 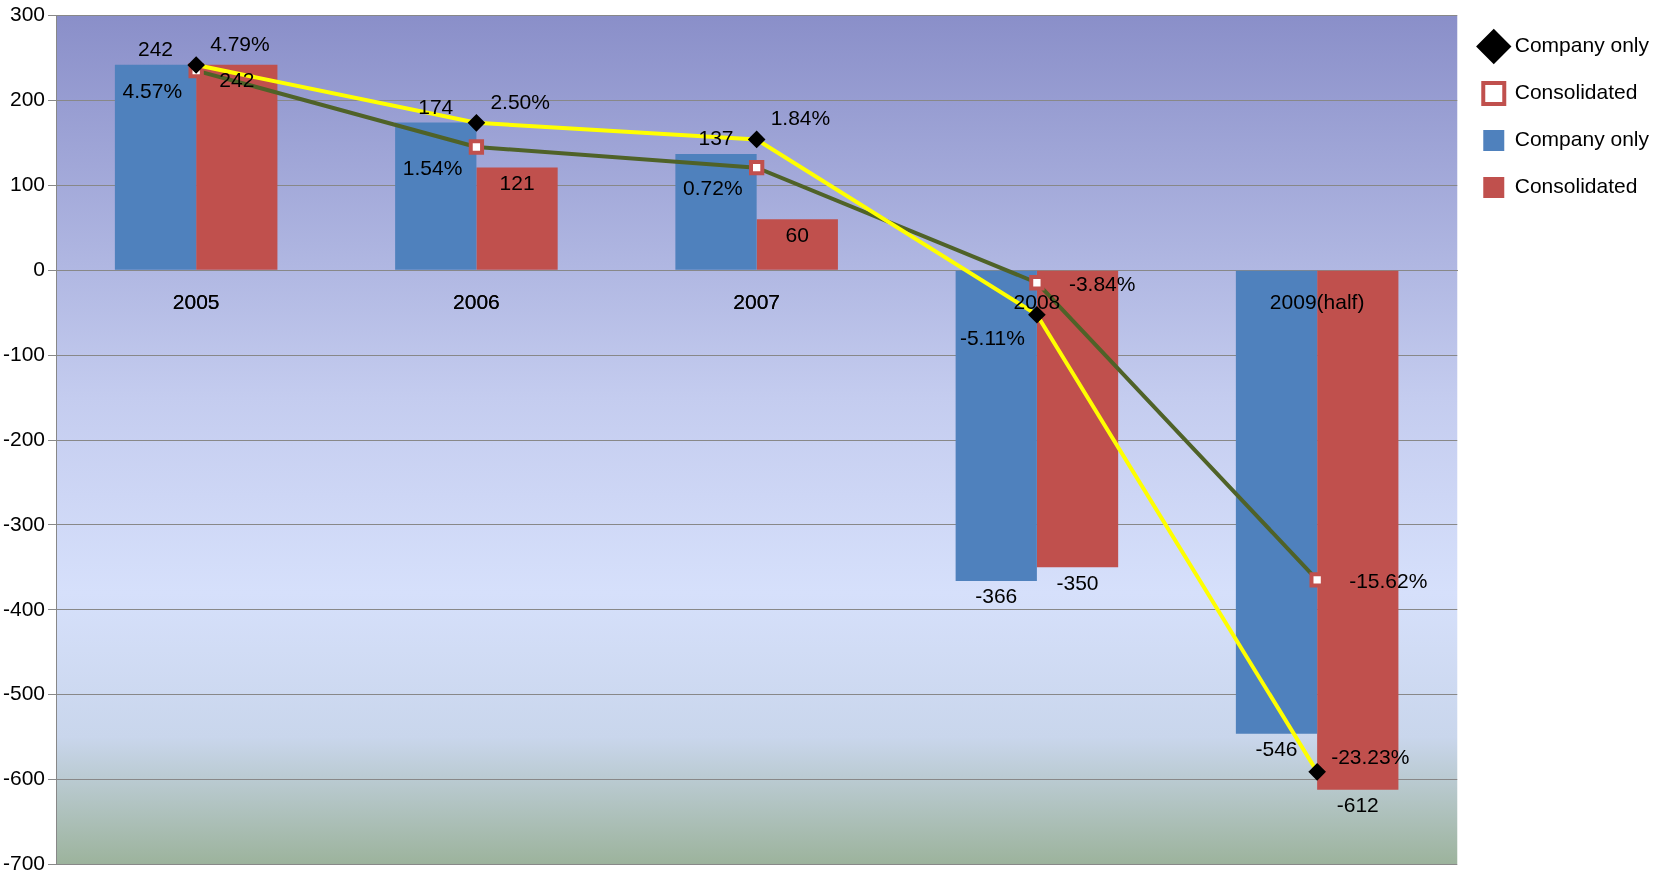 What do you see at coordinates (24, 608) in the screenshot?
I see `y-tick-label: -400` at bounding box center [24, 608].